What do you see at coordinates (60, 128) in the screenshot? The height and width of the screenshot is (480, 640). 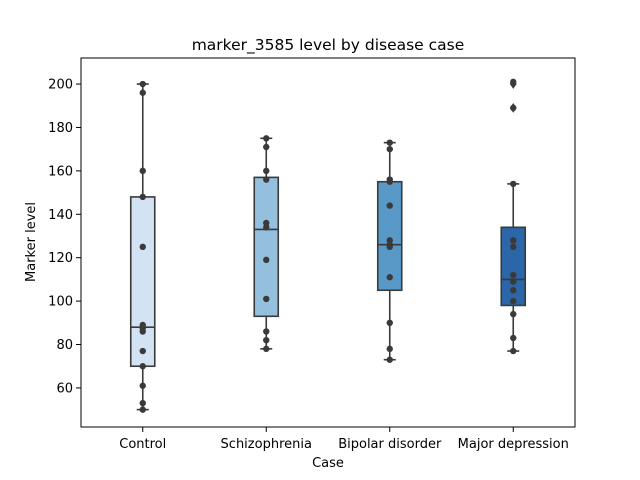 I see `y-tick-label: 180` at bounding box center [60, 128].